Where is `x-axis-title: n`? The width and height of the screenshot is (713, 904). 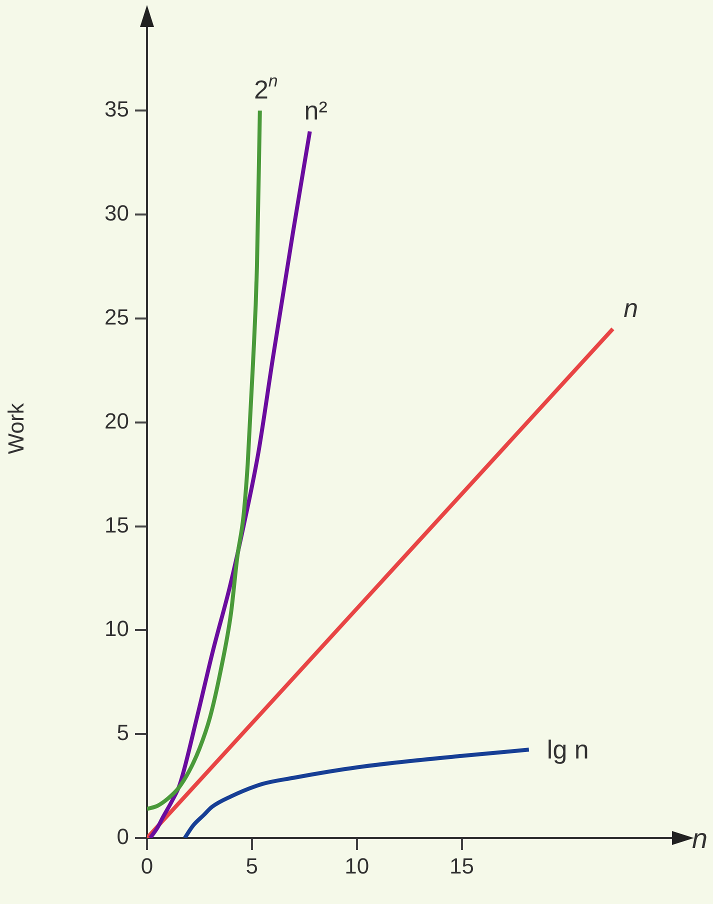
x-axis-title: n is located at coordinates (700, 838).